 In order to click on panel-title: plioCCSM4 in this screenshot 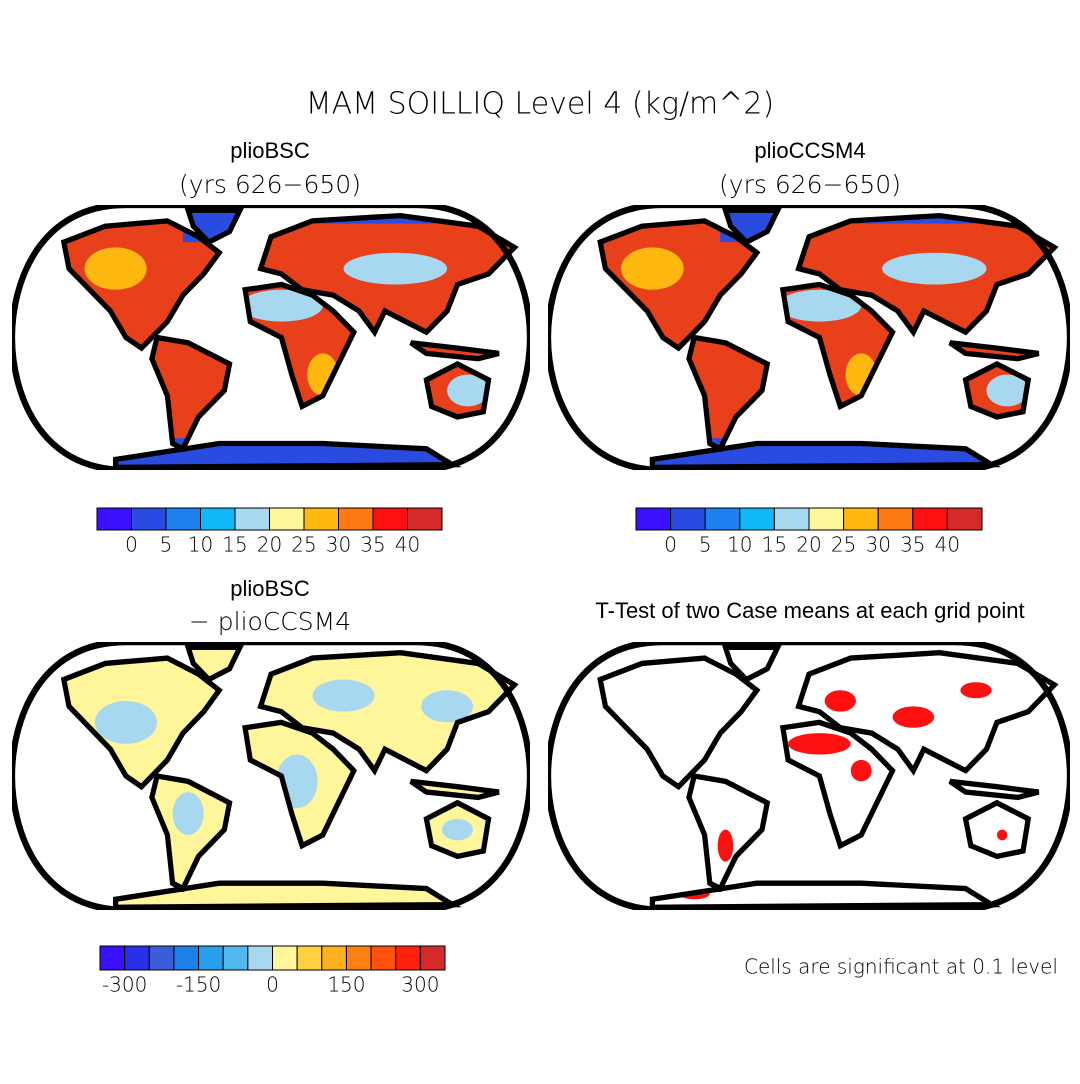, I will do `click(809, 150)`.